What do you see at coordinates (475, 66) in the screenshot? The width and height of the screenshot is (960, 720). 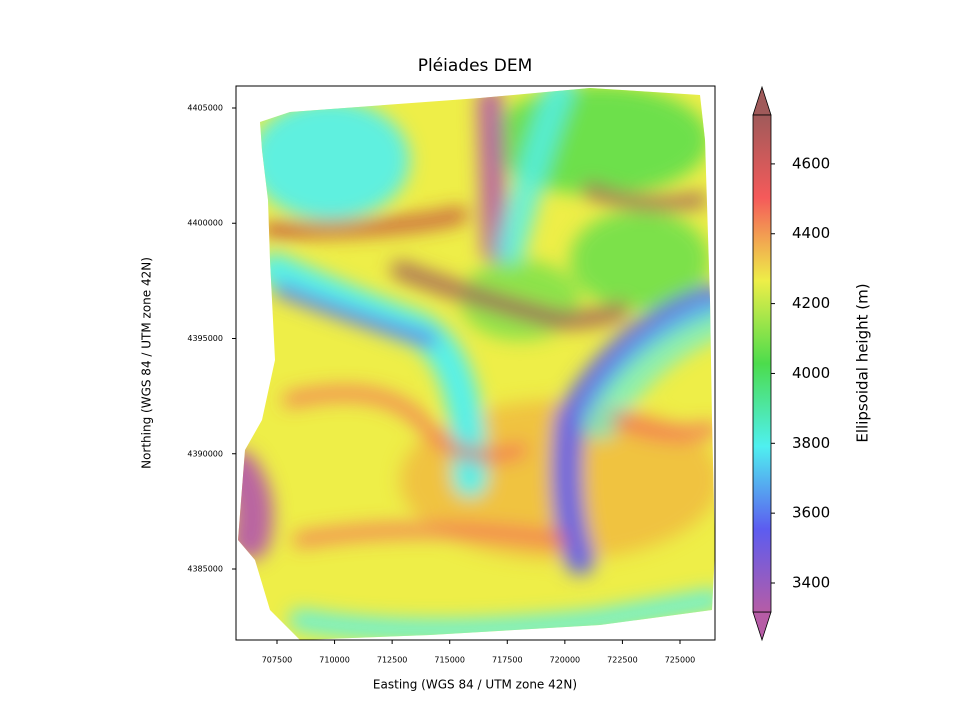 I see `chart-title: Pléiades DEM` at bounding box center [475, 66].